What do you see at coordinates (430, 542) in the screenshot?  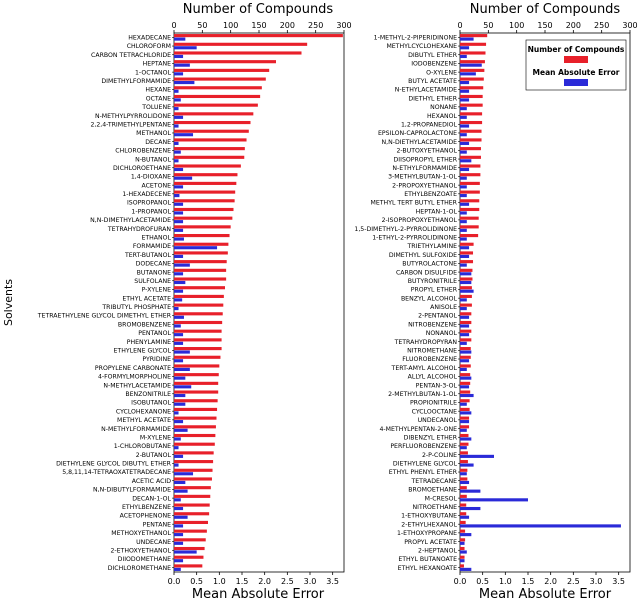 I see `category-label: PROPYL ACETATE` at bounding box center [430, 542].